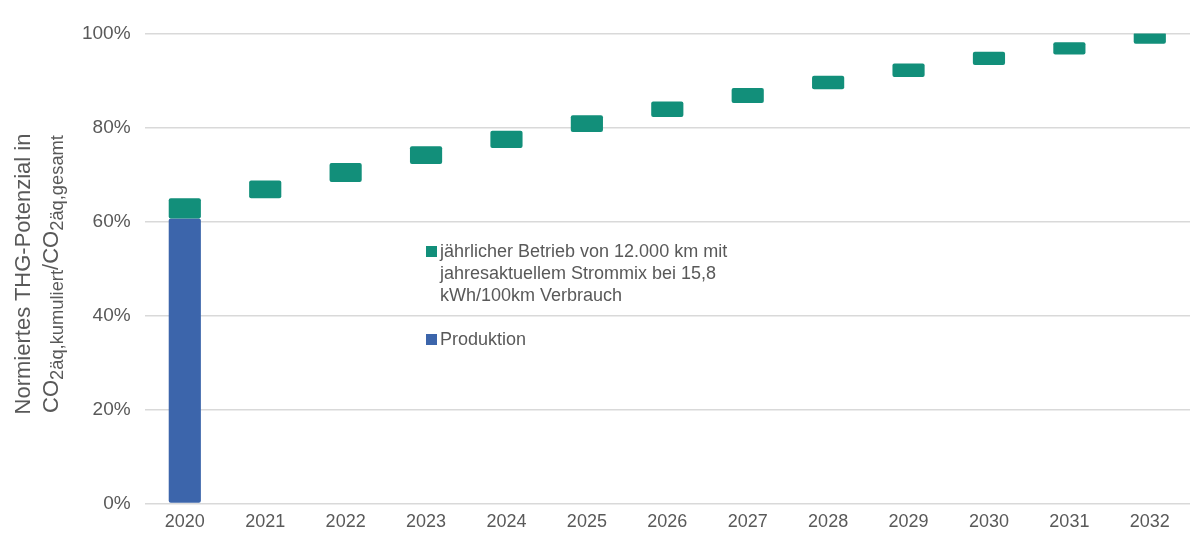 The width and height of the screenshot is (1204, 549). Describe the element at coordinates (111, 408) in the screenshot. I see `y-tick-label: 20%` at that location.